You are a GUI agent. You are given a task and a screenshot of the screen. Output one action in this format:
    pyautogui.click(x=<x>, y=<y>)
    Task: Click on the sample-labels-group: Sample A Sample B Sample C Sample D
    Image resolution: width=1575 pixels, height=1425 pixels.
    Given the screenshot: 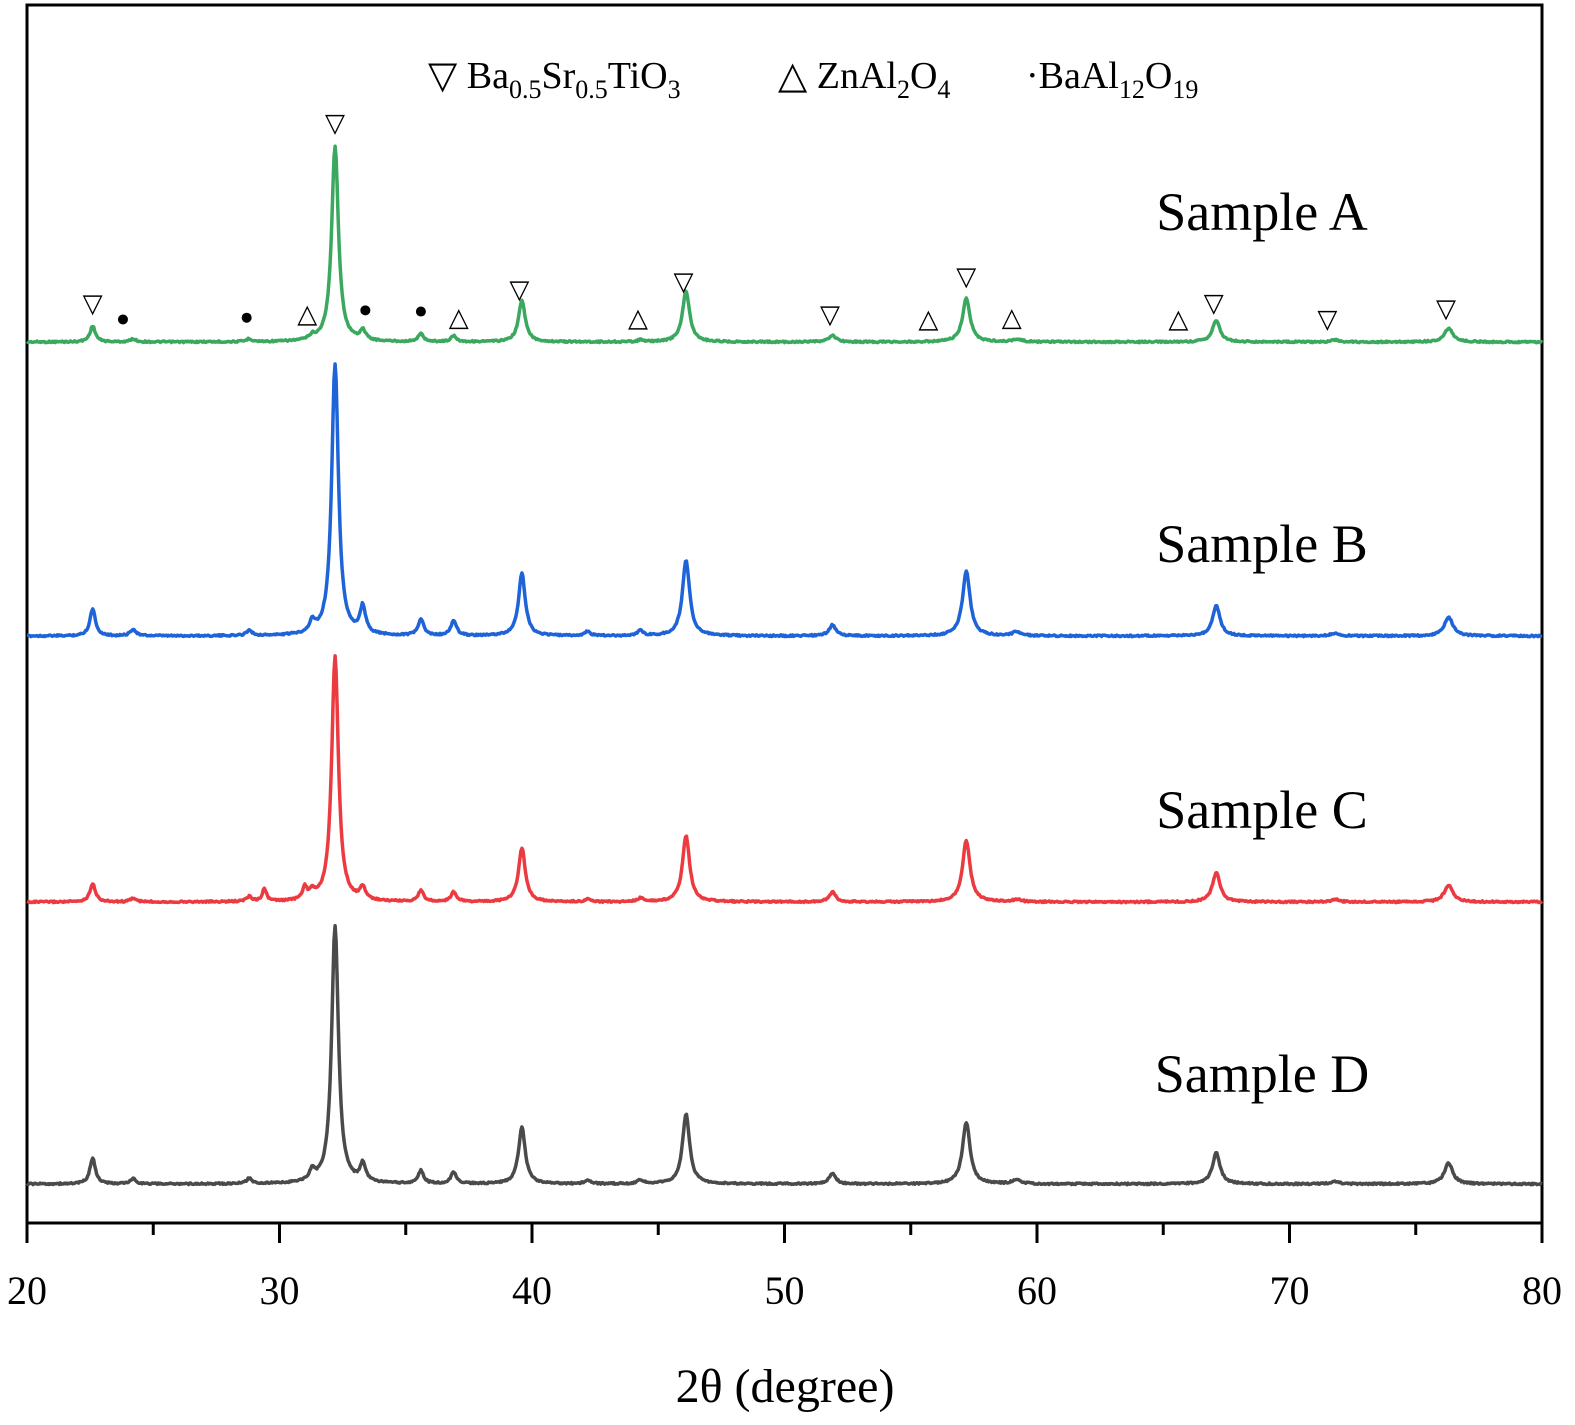 What is the action you would take?
    pyautogui.click(x=1262, y=643)
    